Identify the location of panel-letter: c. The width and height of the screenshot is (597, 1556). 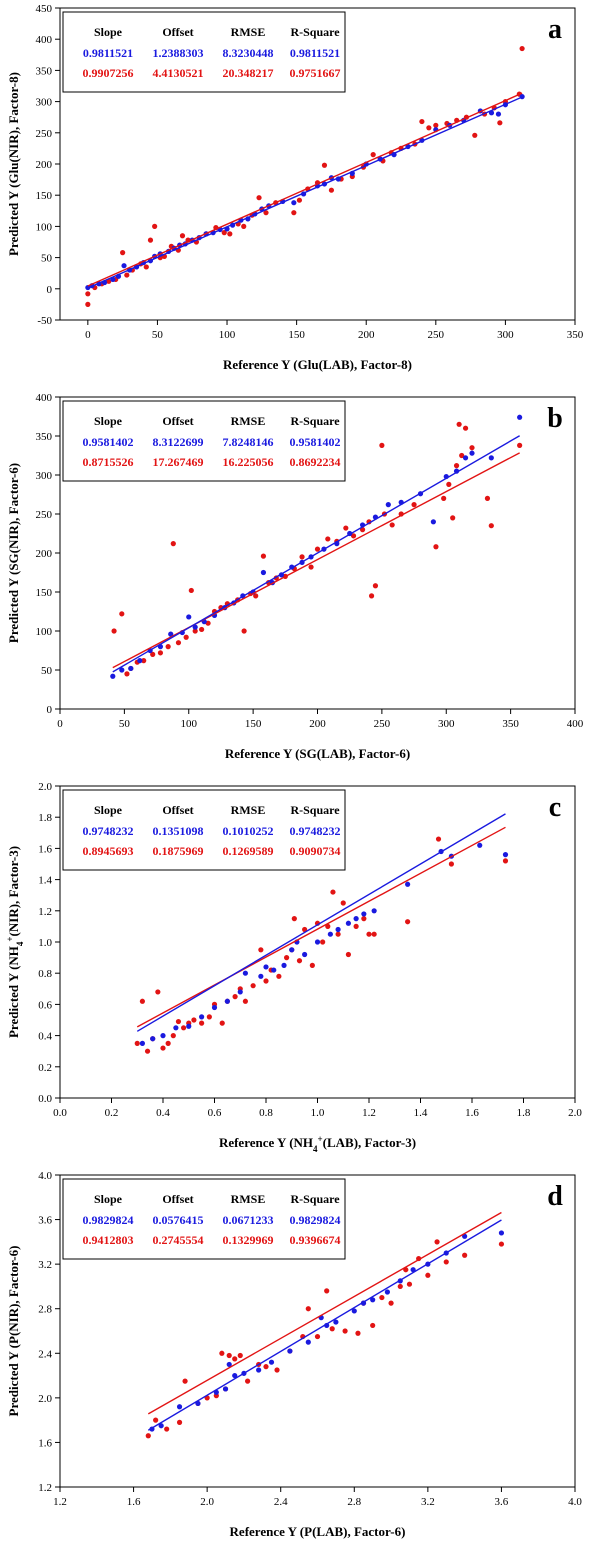
(555, 807).